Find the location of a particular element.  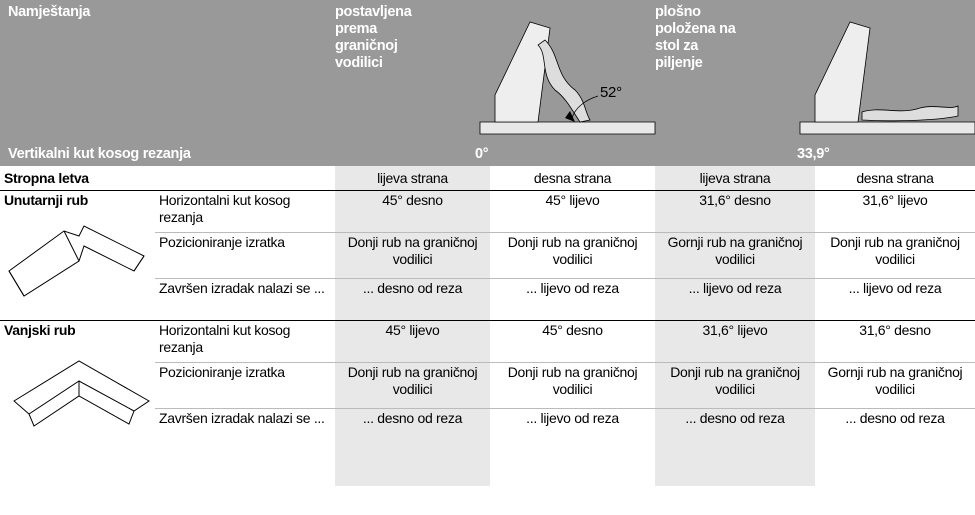

mode-label: postavljena prema graničnoj vodilici is located at coordinates (373, 37).